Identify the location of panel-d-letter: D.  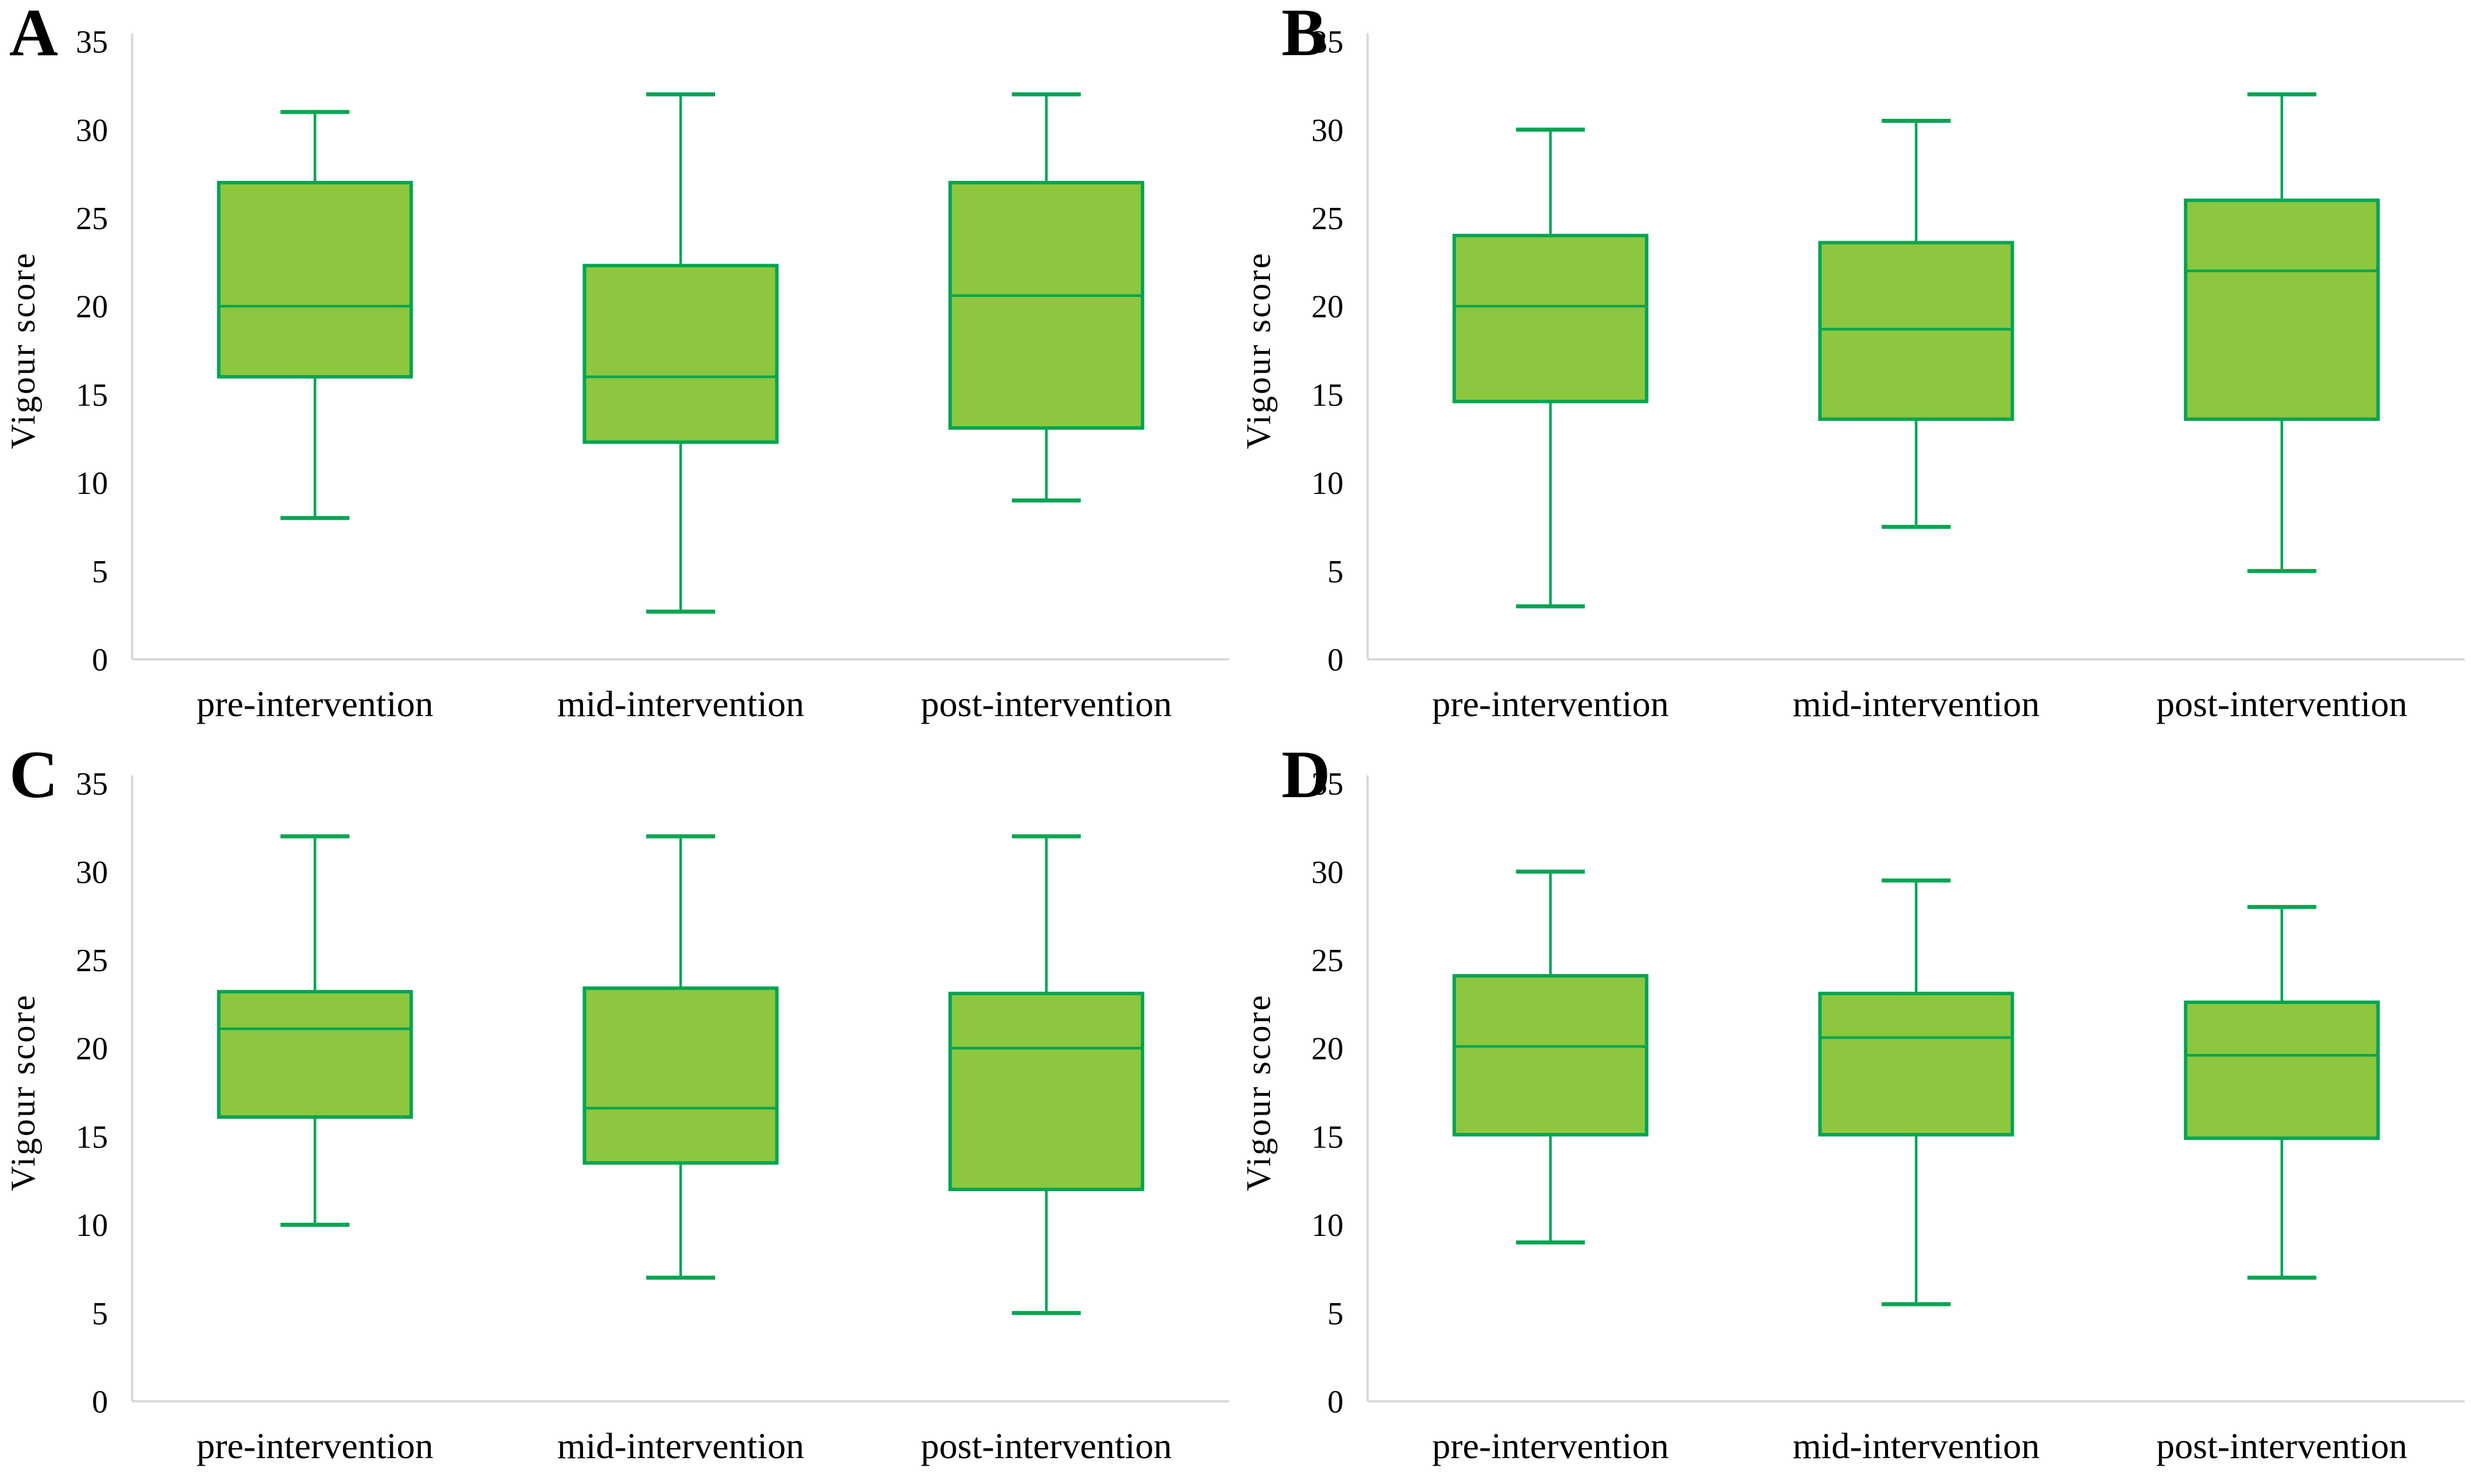
(1306, 774).